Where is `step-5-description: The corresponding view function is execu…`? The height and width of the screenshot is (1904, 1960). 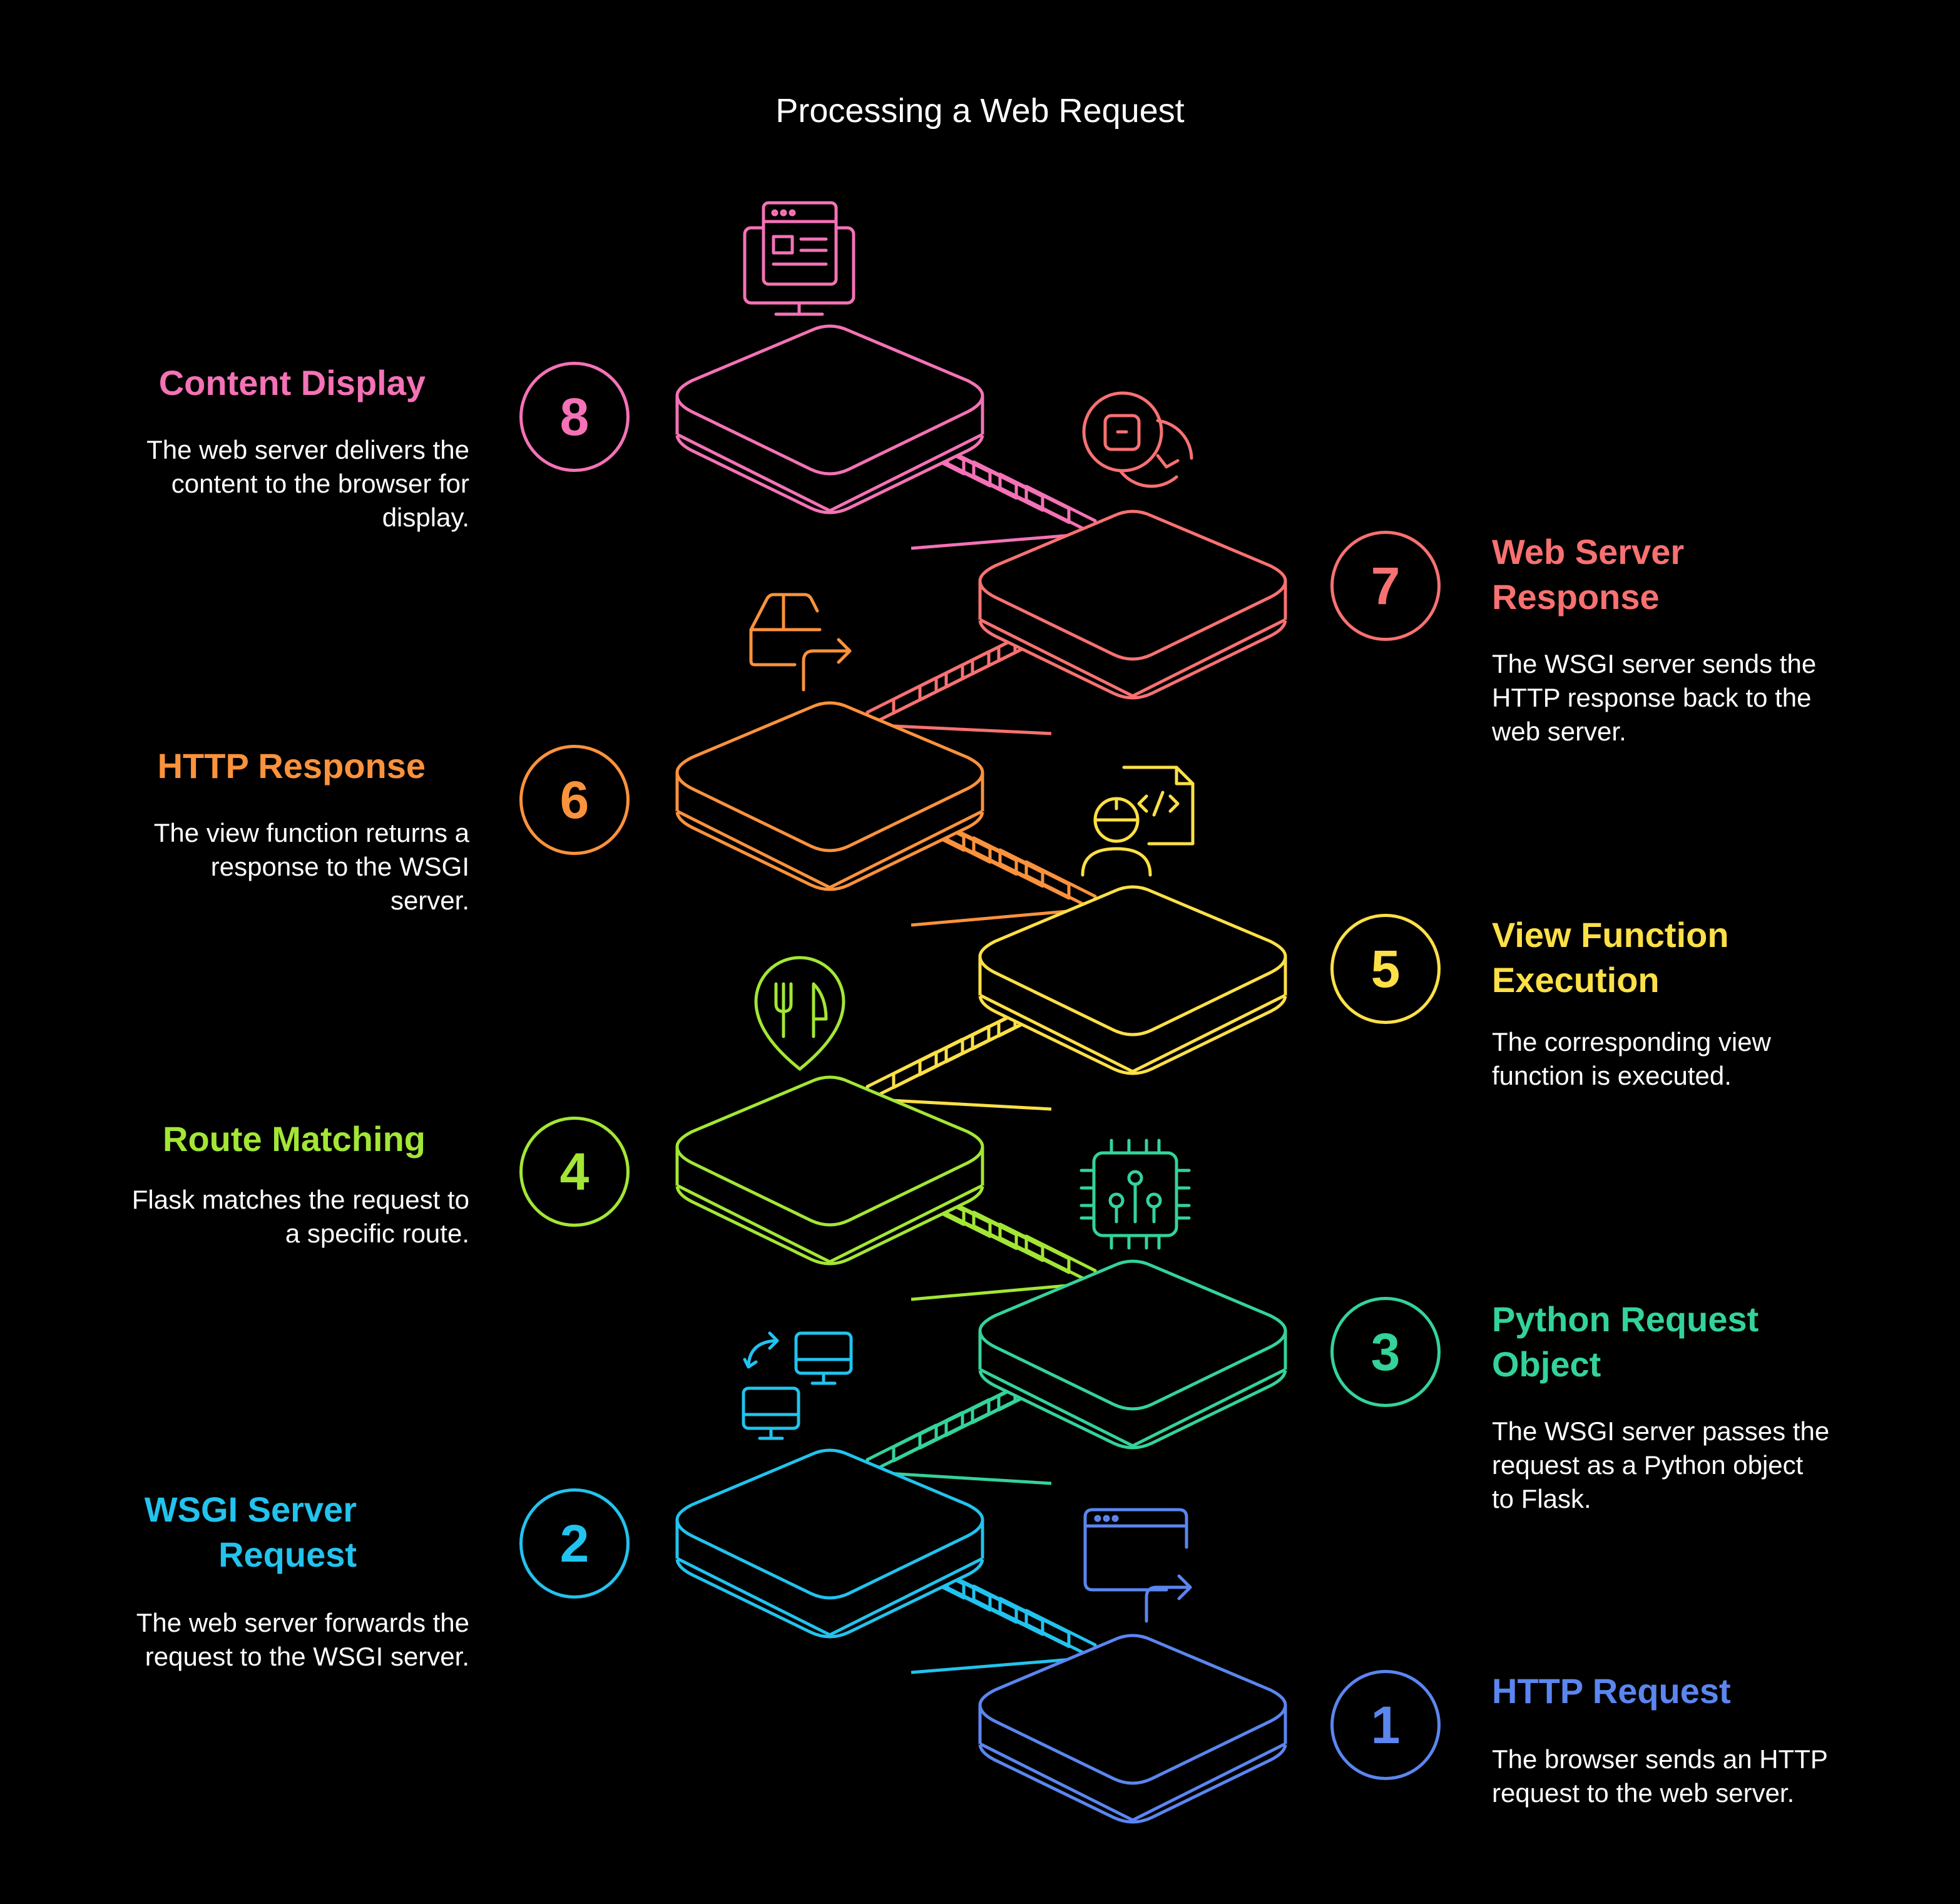
step-5-description: The corresponding view function is execu… is located at coordinates (1631, 1058).